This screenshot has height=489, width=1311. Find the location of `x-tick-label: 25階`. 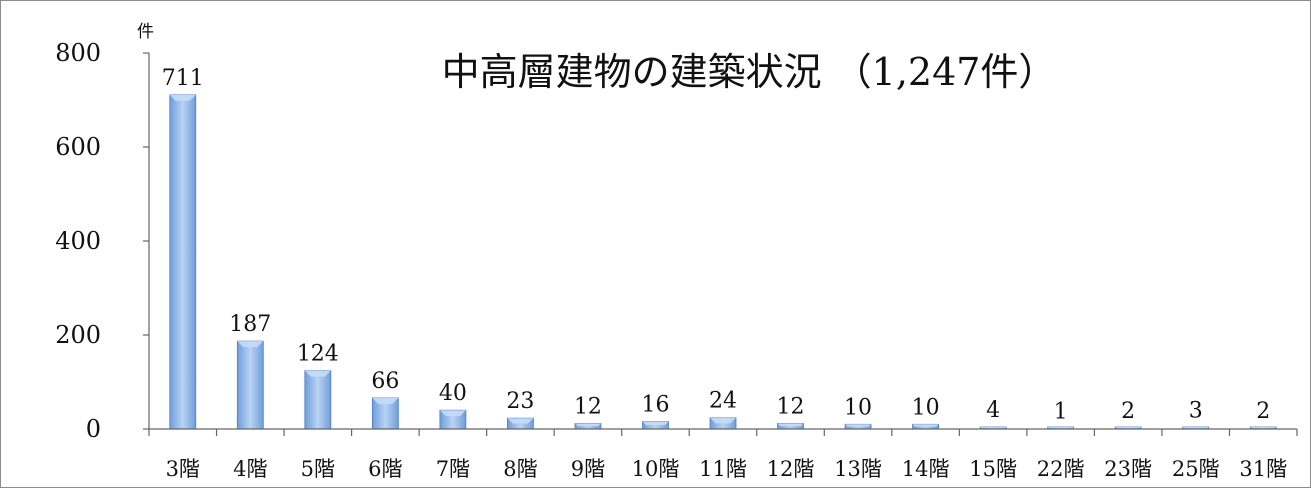

x-tick-label: 25階 is located at coordinates (1196, 469).